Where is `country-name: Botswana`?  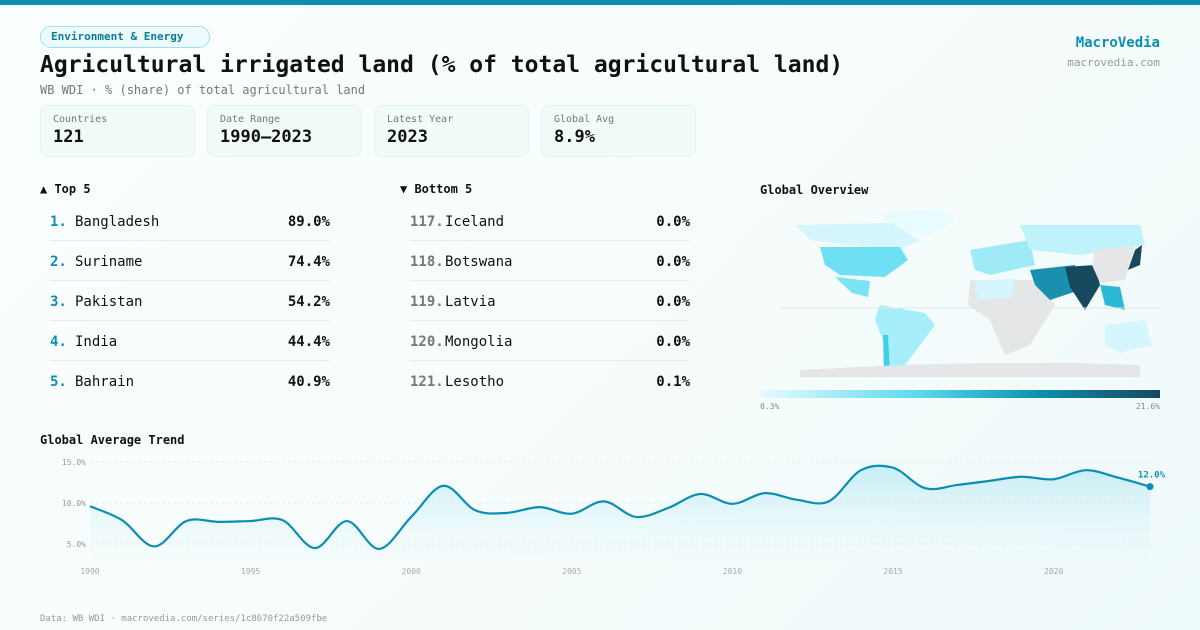 country-name: Botswana is located at coordinates (479, 261).